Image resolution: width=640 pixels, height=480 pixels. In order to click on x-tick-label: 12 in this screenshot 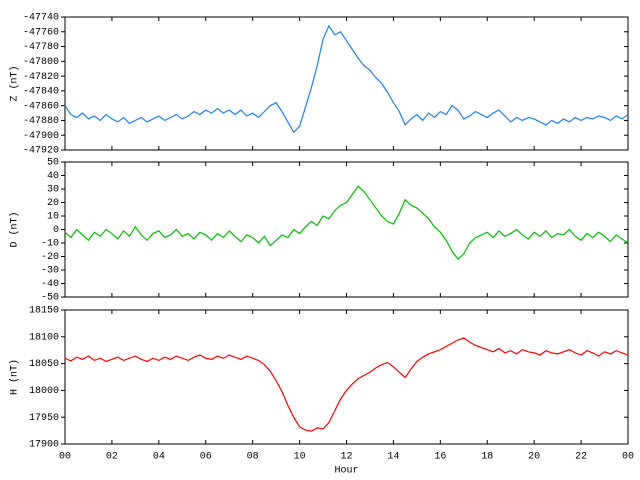, I will do `click(346, 457)`.